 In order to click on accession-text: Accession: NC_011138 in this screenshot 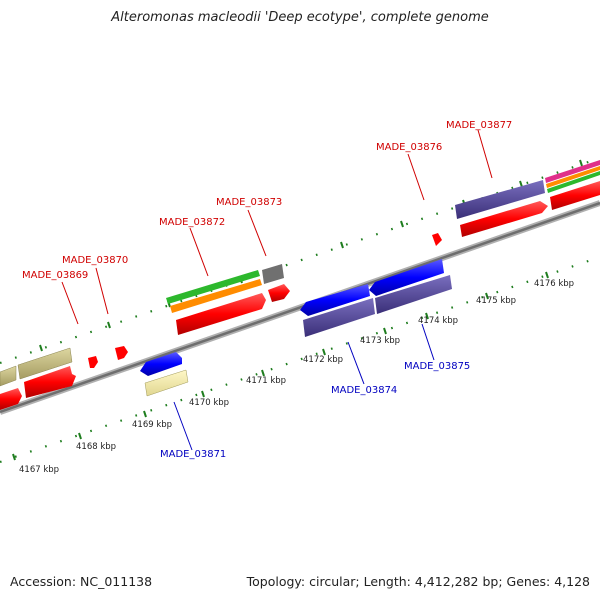, I will do `click(81, 581)`.